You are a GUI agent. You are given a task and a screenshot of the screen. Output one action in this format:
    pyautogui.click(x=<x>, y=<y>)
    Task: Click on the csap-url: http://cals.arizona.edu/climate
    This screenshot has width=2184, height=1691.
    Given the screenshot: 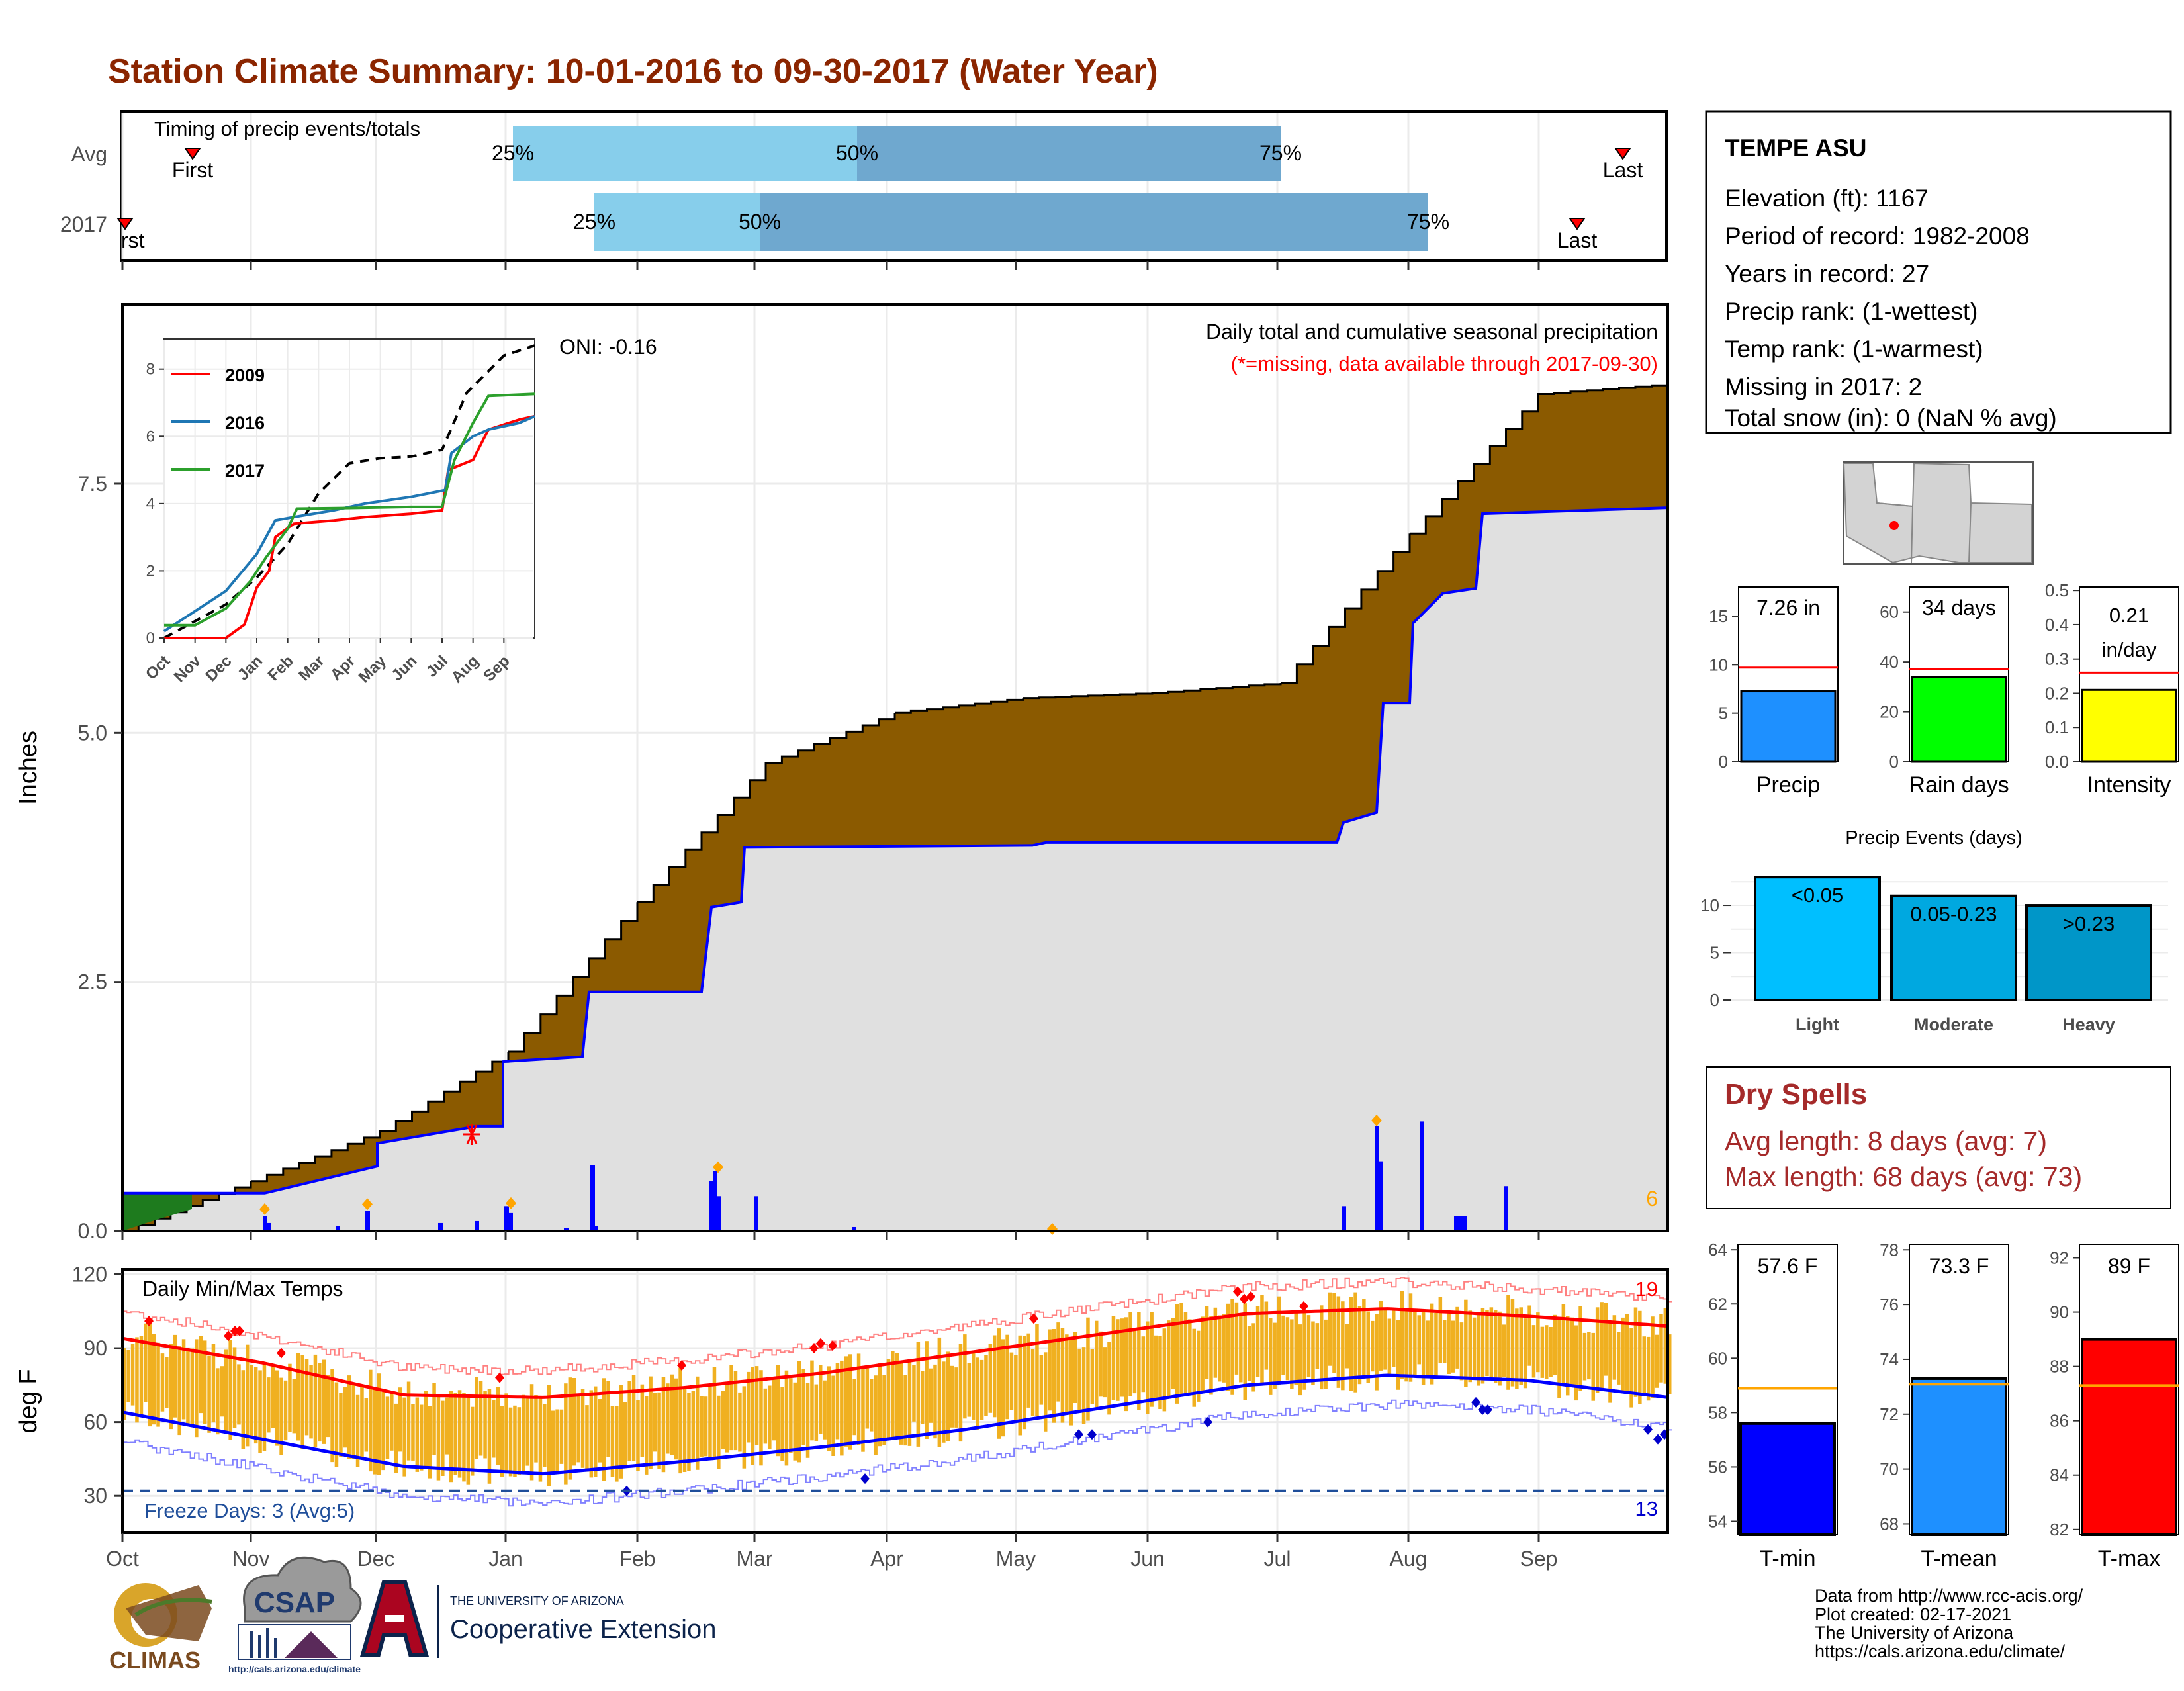 What is the action you would take?
    pyautogui.click(x=294, y=1669)
    